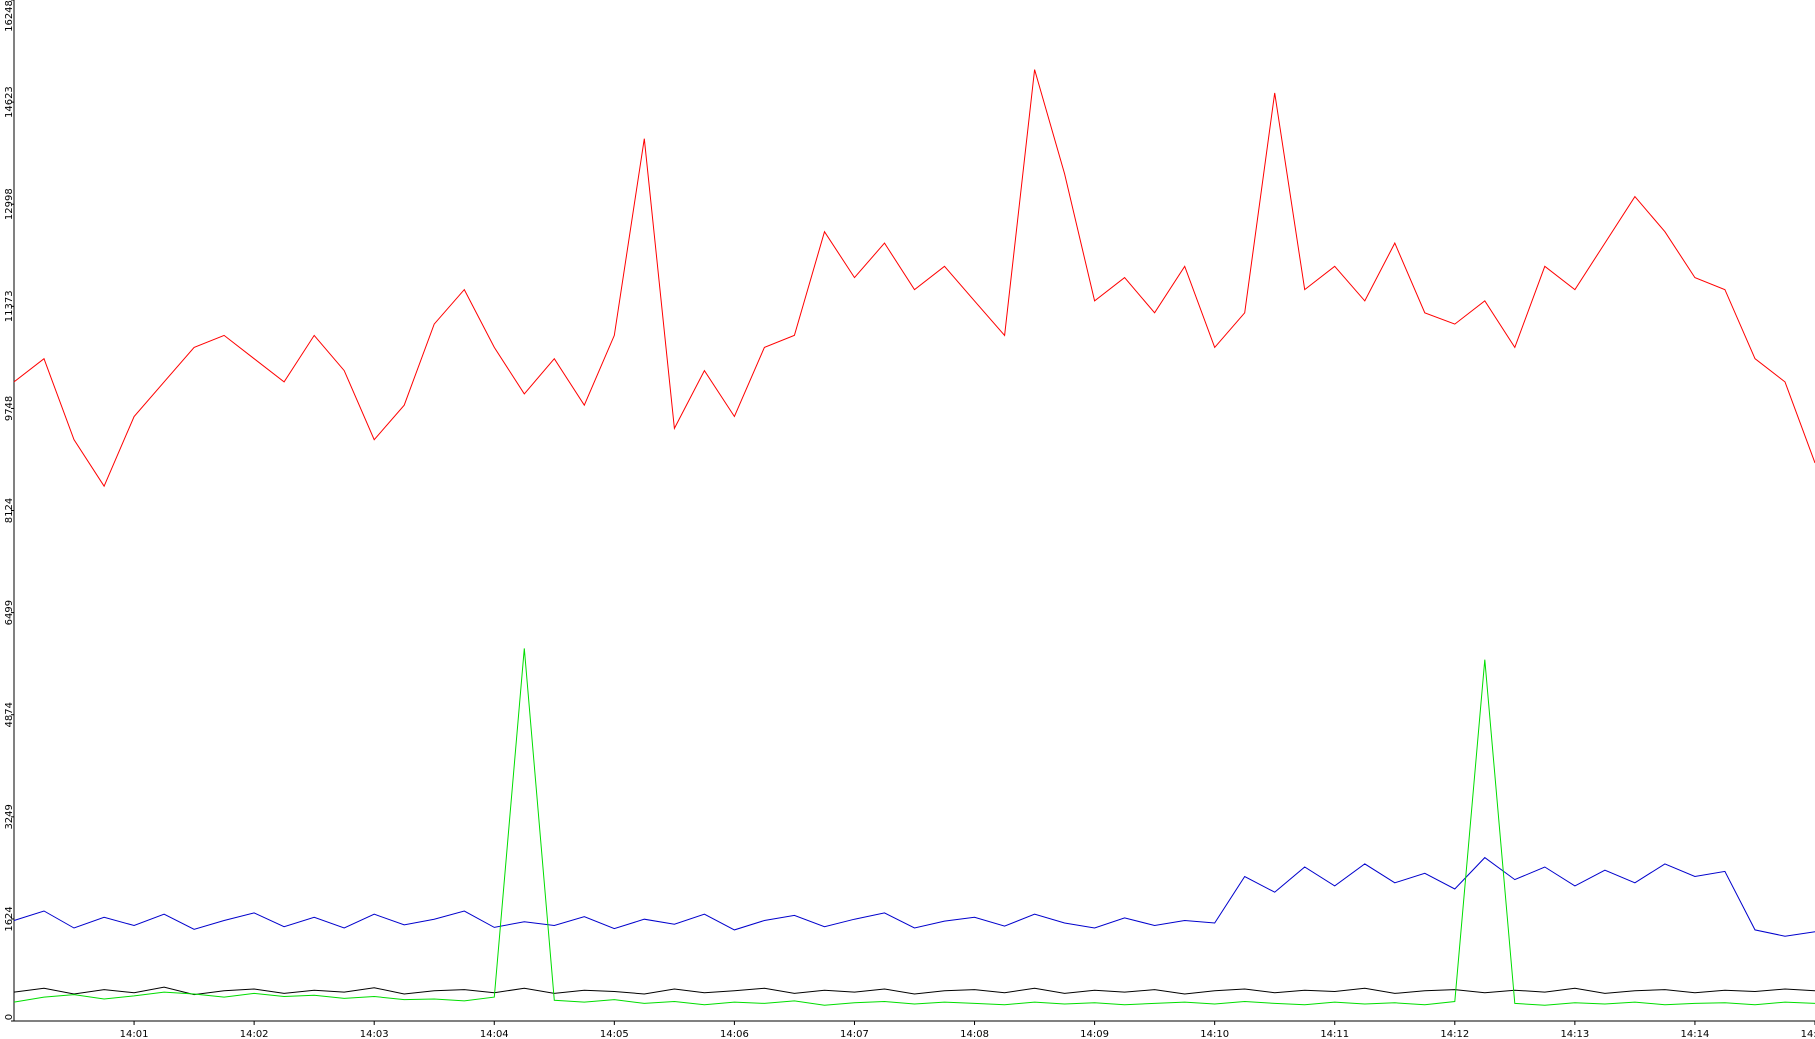  What do you see at coordinates (374, 1034) in the screenshot?
I see `x-tick-label: 14:03` at bounding box center [374, 1034].